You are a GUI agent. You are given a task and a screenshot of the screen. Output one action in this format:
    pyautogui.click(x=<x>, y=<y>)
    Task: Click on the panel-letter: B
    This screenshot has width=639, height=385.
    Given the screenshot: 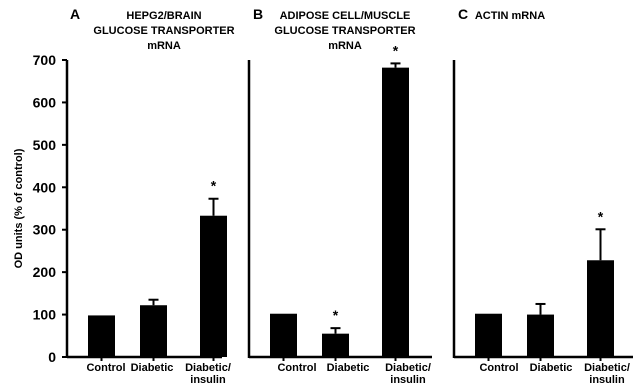 What is the action you would take?
    pyautogui.click(x=258, y=14)
    